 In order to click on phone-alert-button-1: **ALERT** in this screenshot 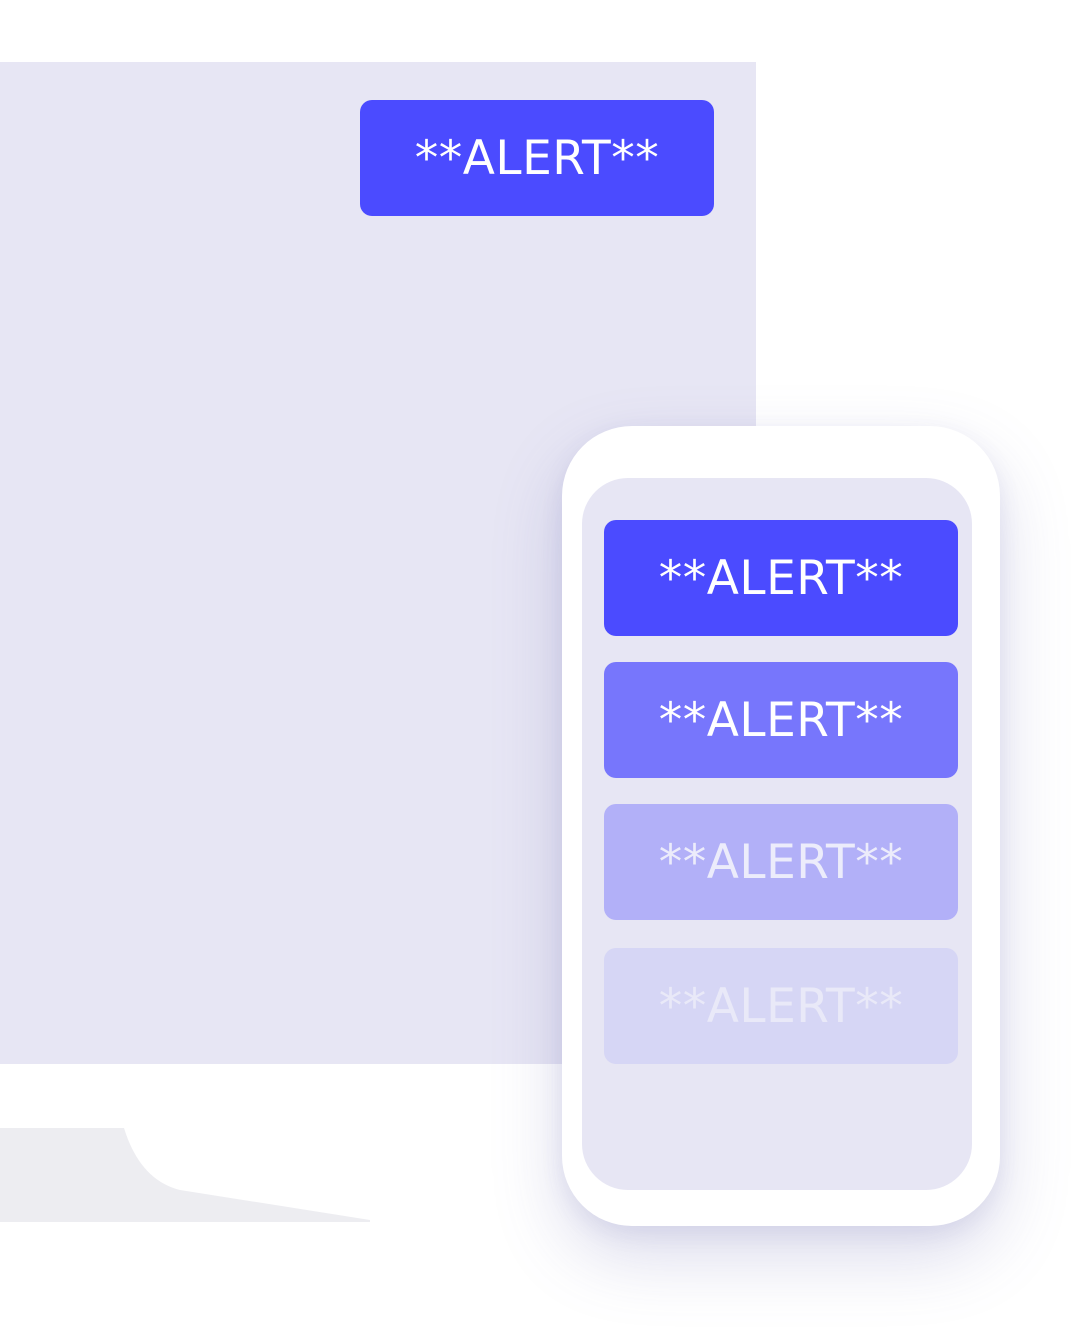, I will do `click(781, 578)`.